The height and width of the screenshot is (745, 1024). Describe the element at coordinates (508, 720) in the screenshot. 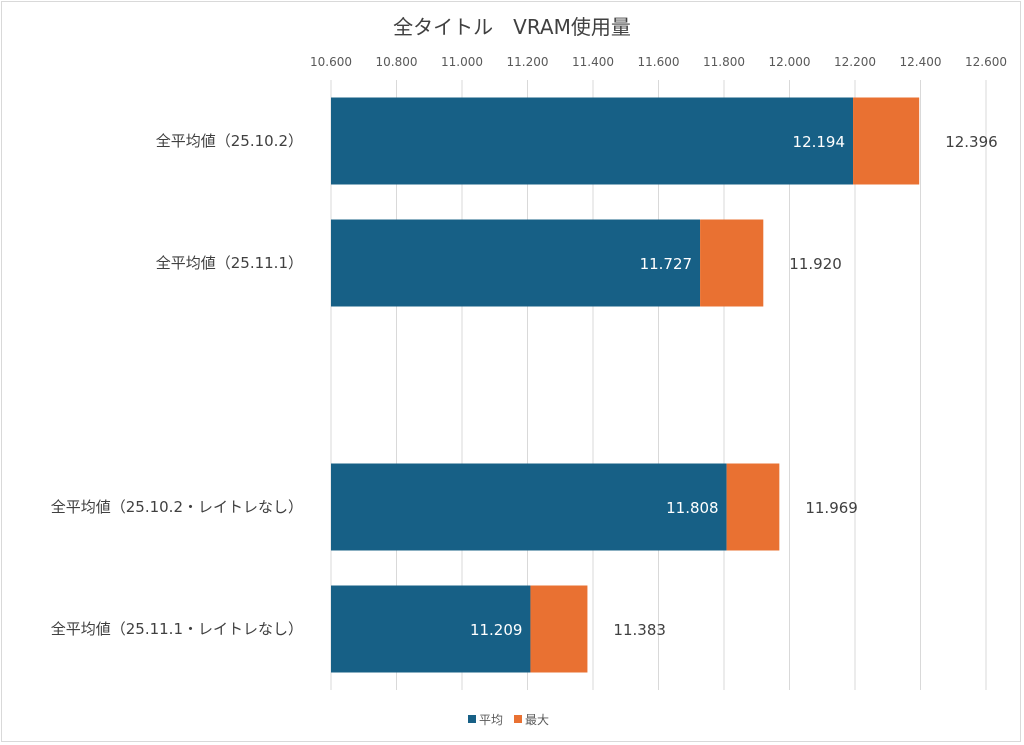

I see `legend: 平均 最大` at that location.